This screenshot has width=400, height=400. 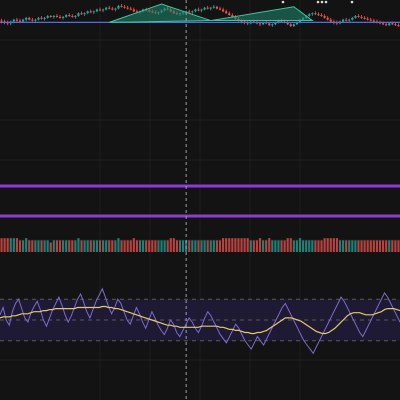 What do you see at coordinates (200, 201) in the screenshot?
I see `guide-lines` at bounding box center [200, 201].